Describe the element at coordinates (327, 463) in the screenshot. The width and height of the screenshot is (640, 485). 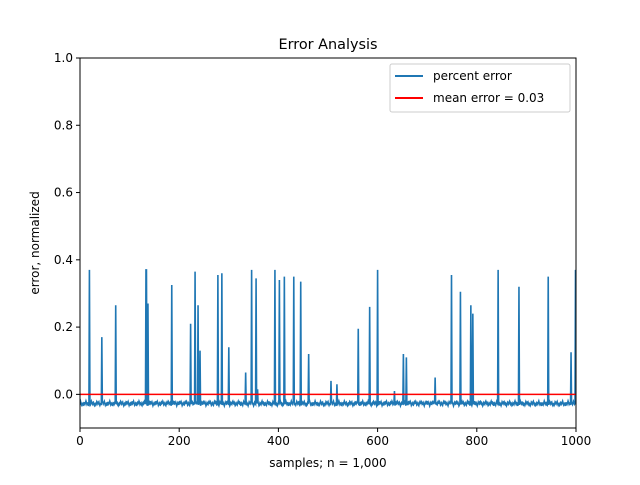
I see `x-axis-label: samples; n = 1,000` at that location.